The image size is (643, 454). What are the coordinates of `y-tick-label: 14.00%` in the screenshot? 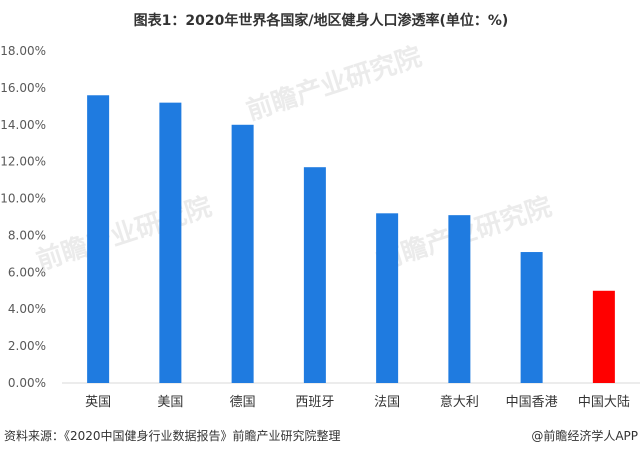 It's located at (23, 125).